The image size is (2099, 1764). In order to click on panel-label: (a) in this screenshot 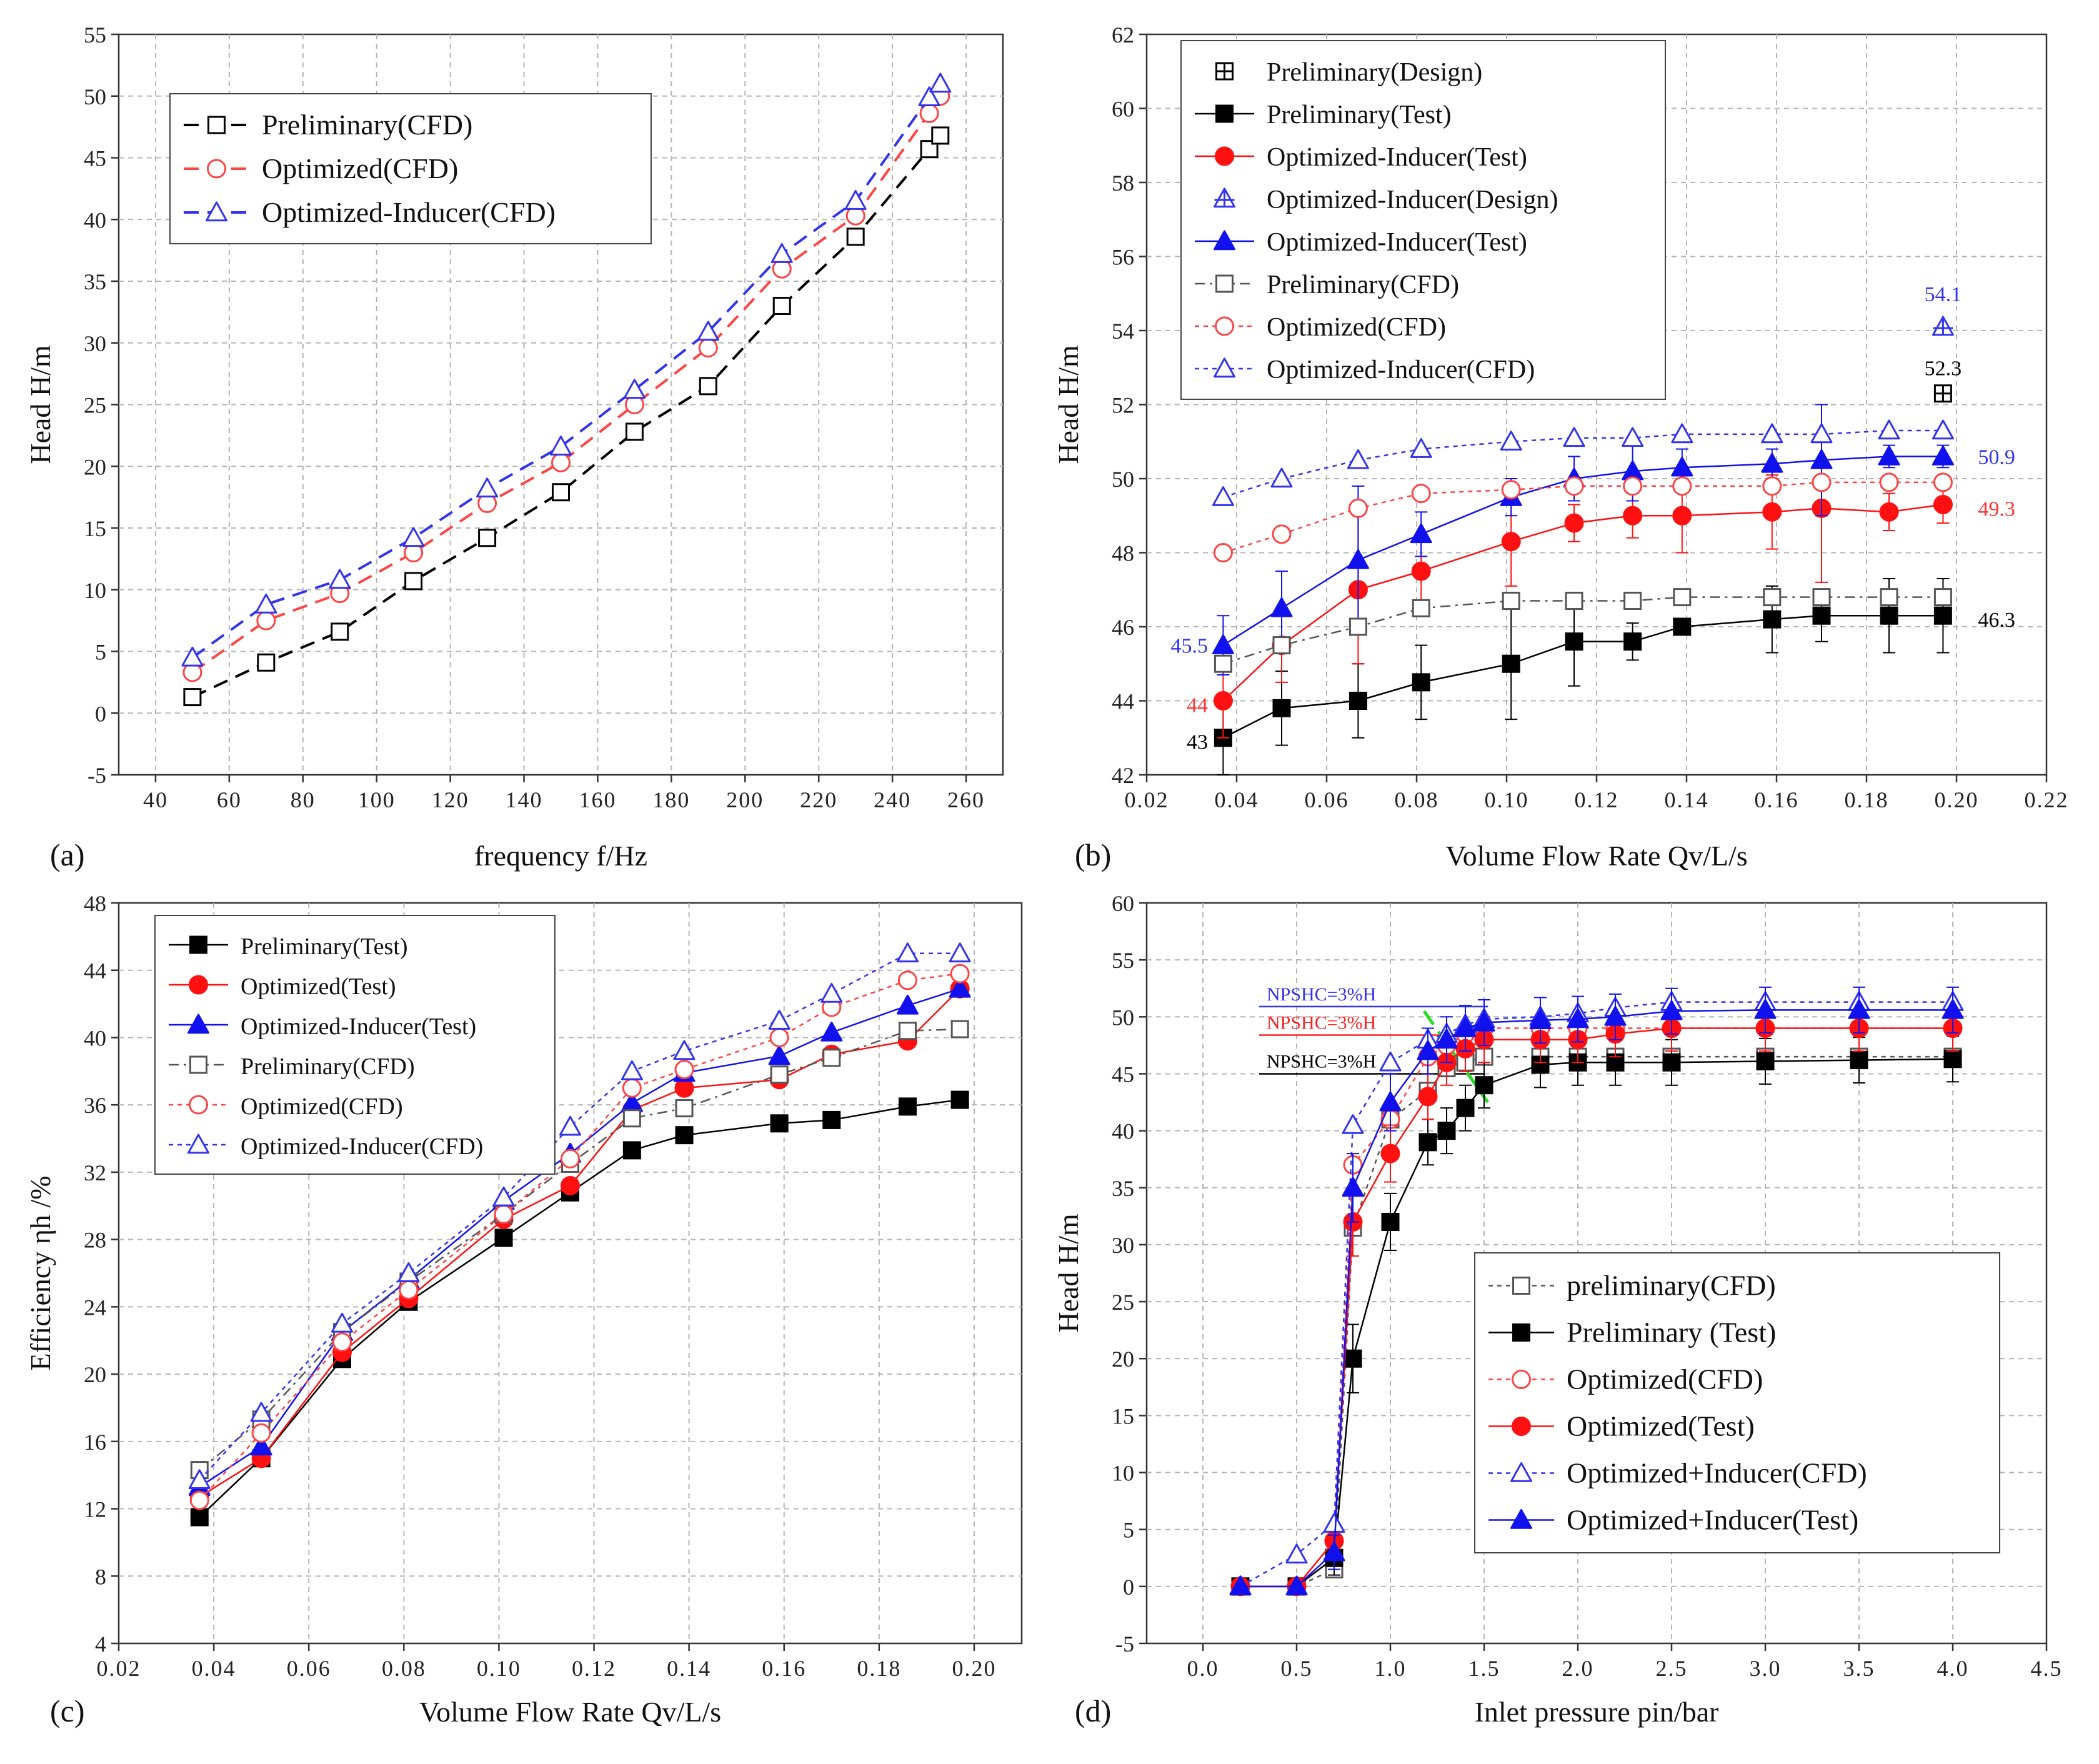, I will do `click(67, 854)`.